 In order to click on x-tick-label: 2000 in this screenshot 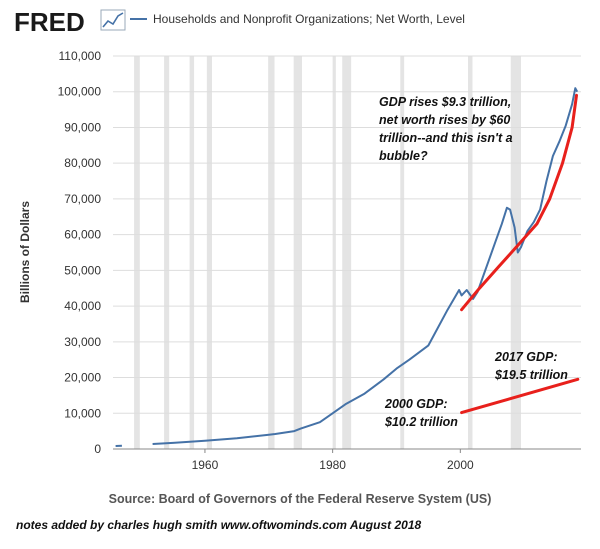, I will do `click(460, 465)`.